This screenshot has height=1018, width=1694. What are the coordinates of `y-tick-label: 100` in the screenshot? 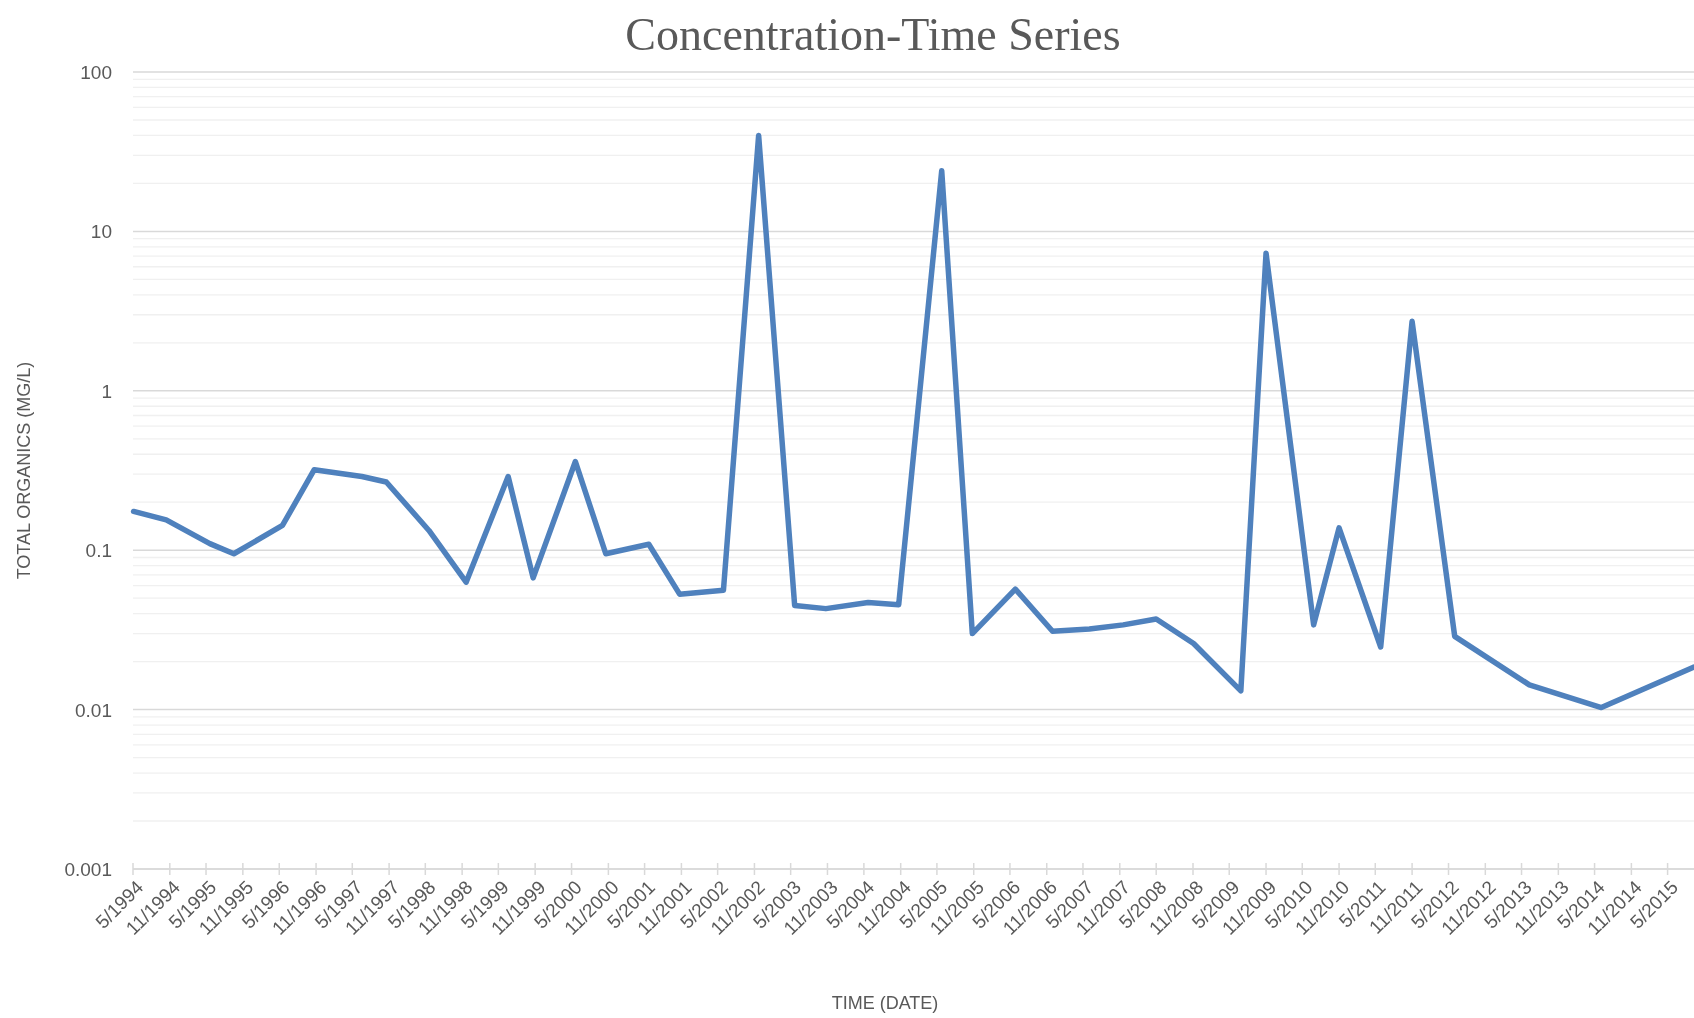 It's located at (96, 72).